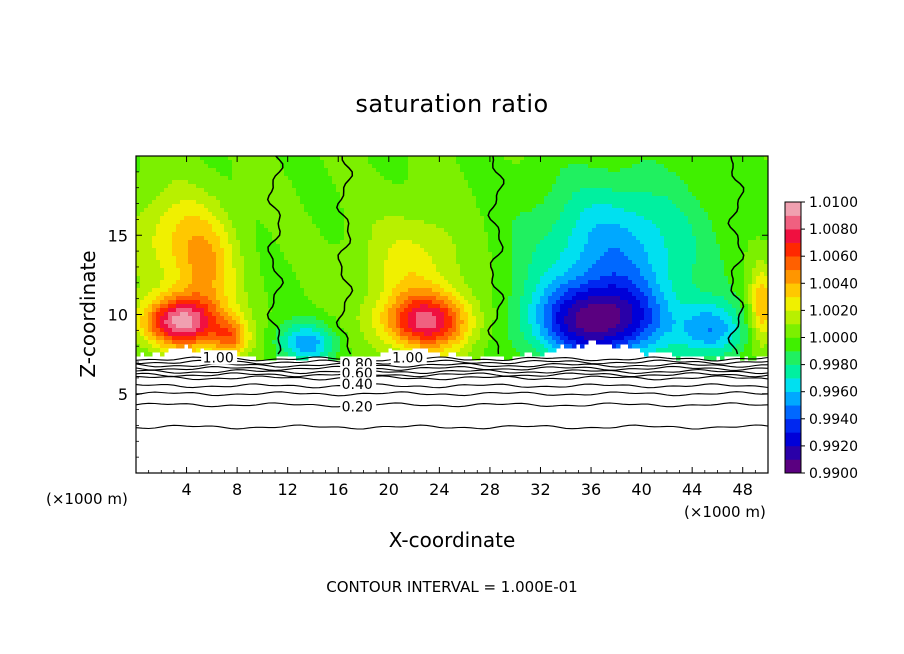 The image size is (904, 654). What do you see at coordinates (237, 489) in the screenshot?
I see `x-tick-label-8: 8` at bounding box center [237, 489].